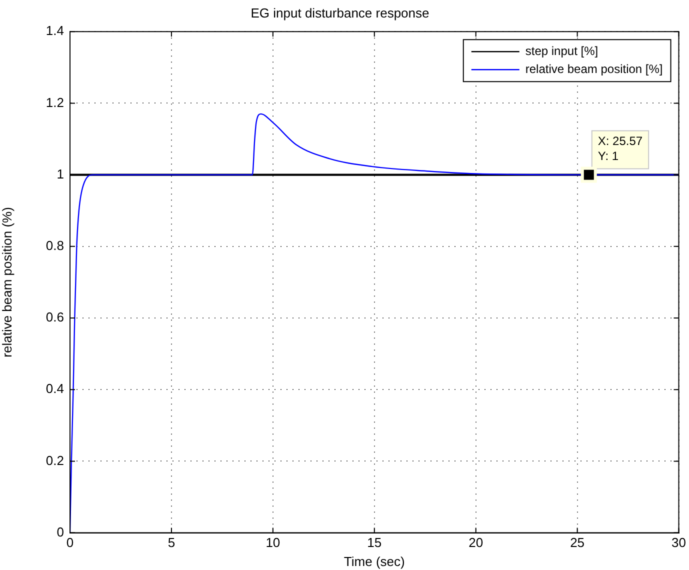 The width and height of the screenshot is (689, 570). Describe the element at coordinates (55, 317) in the screenshot. I see `y-tick-label: 0.6` at that location.